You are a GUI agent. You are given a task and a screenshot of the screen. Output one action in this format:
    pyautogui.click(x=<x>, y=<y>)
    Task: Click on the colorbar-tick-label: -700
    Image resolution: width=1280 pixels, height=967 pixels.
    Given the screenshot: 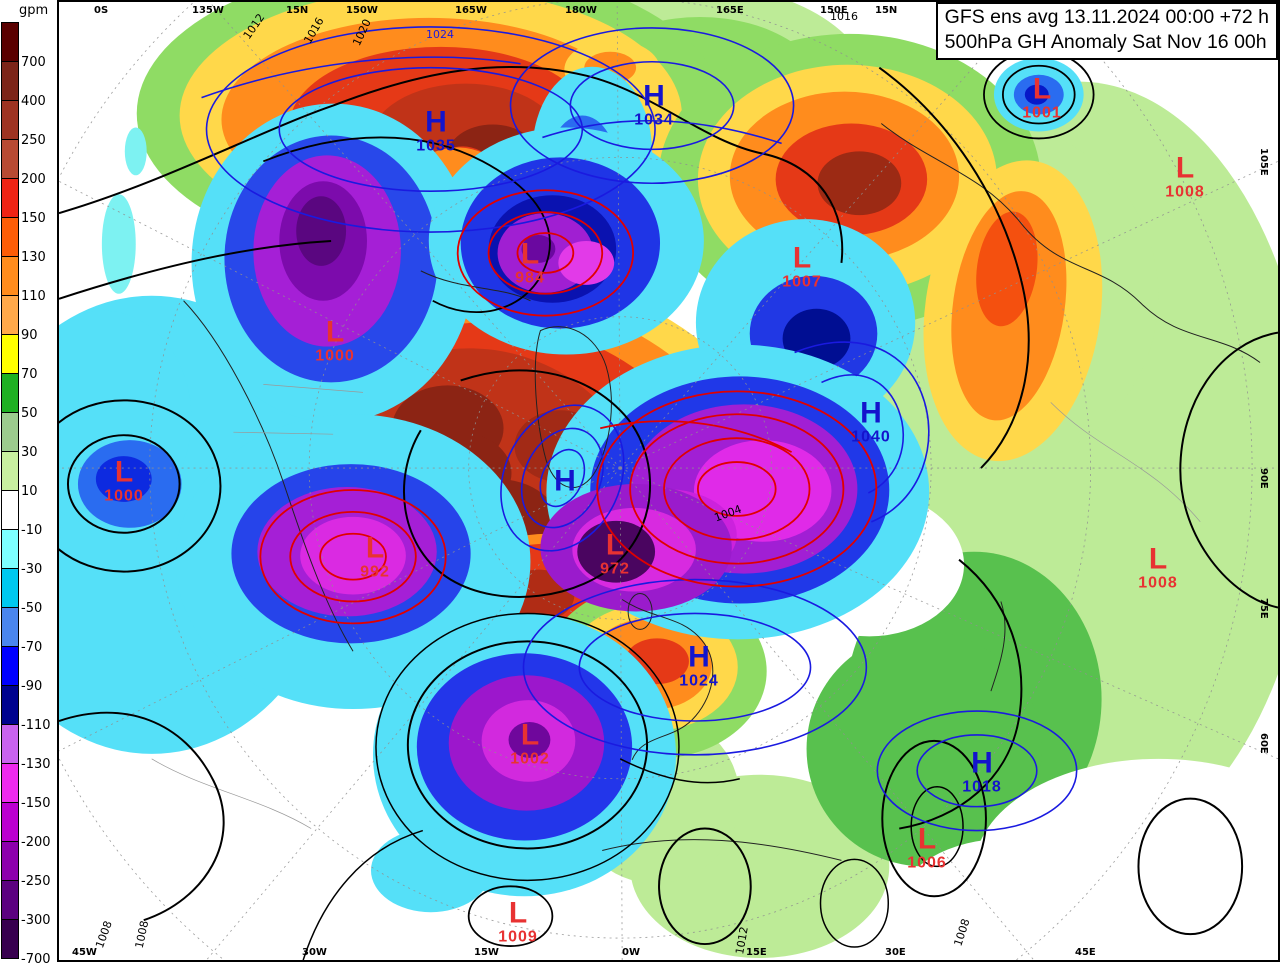 What is the action you would take?
    pyautogui.click(x=36, y=959)
    